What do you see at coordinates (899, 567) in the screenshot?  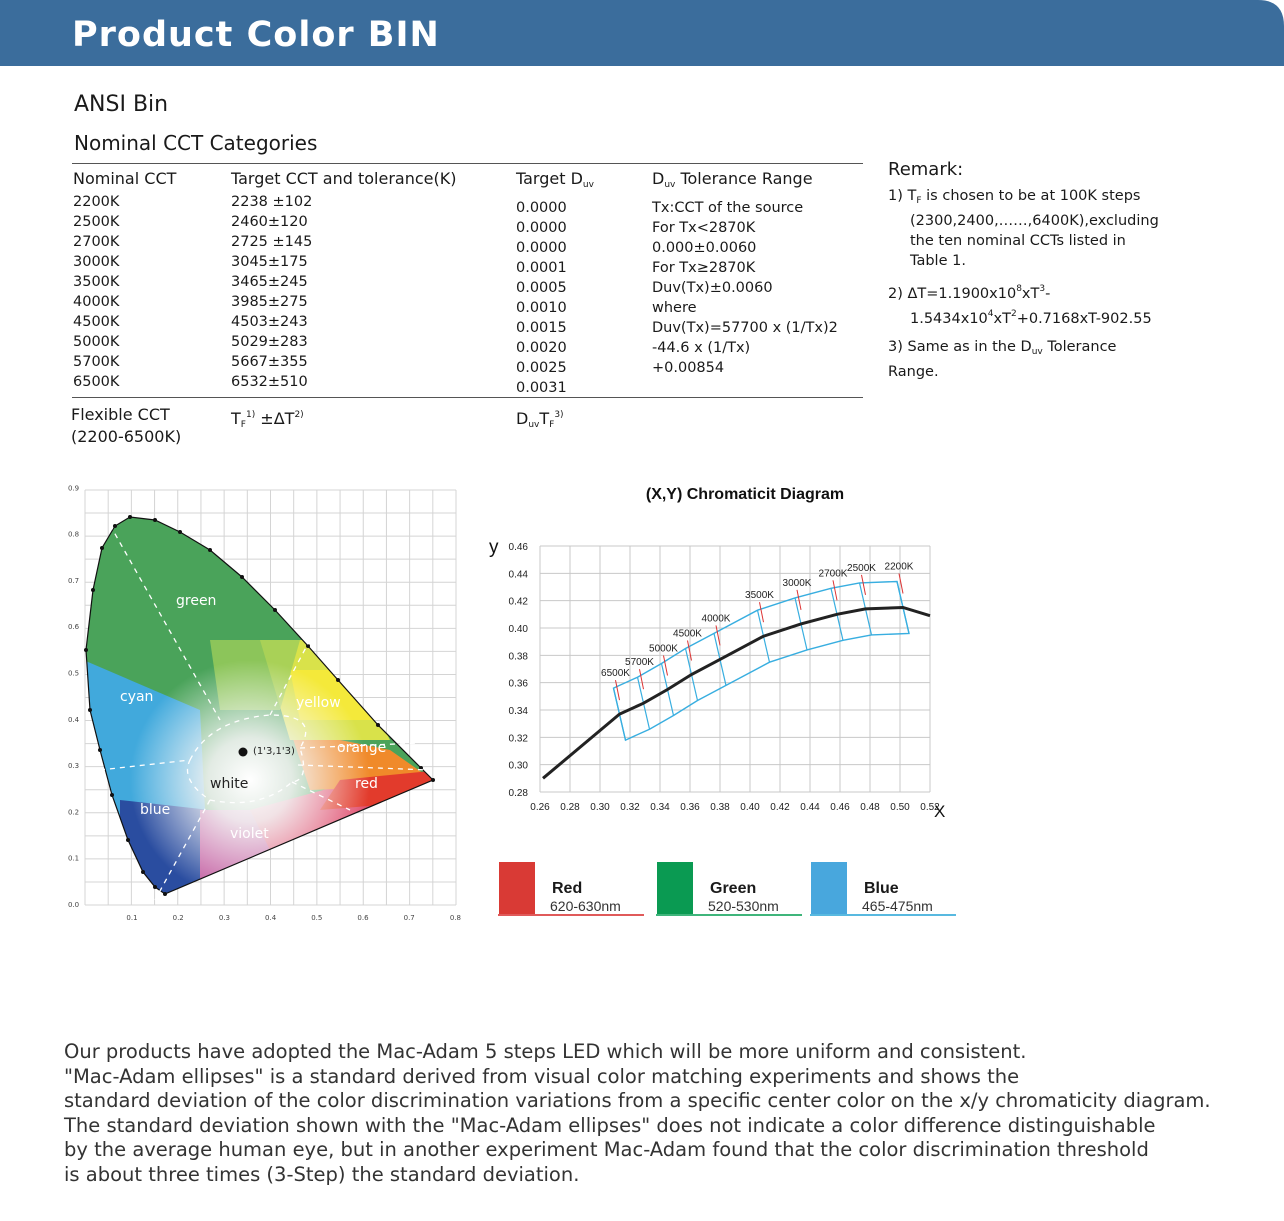 I see `cct-label-2200K: 2200K` at bounding box center [899, 567].